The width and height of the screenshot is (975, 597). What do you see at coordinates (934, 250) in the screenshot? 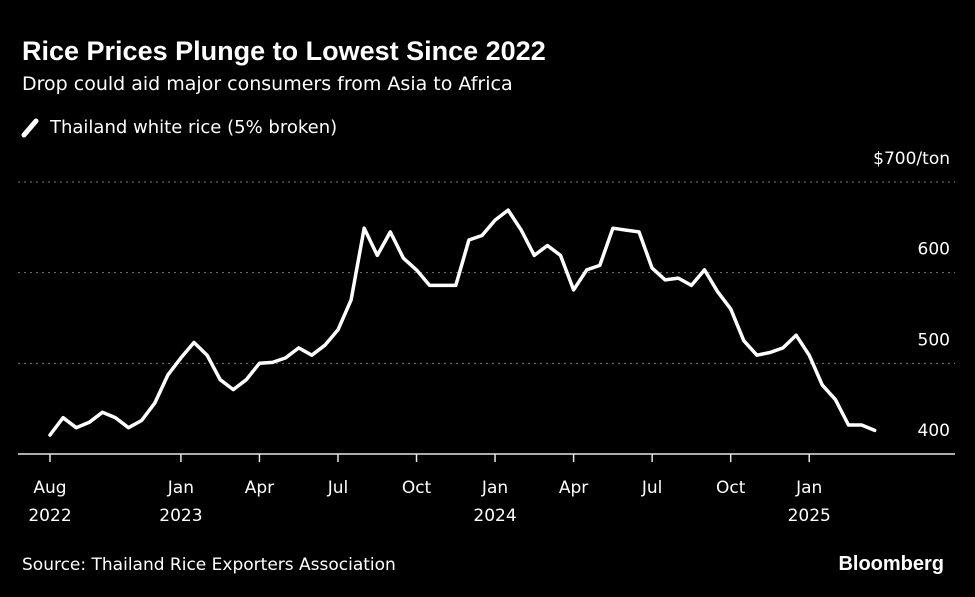
I see `y-tick-label: 600` at bounding box center [934, 250].